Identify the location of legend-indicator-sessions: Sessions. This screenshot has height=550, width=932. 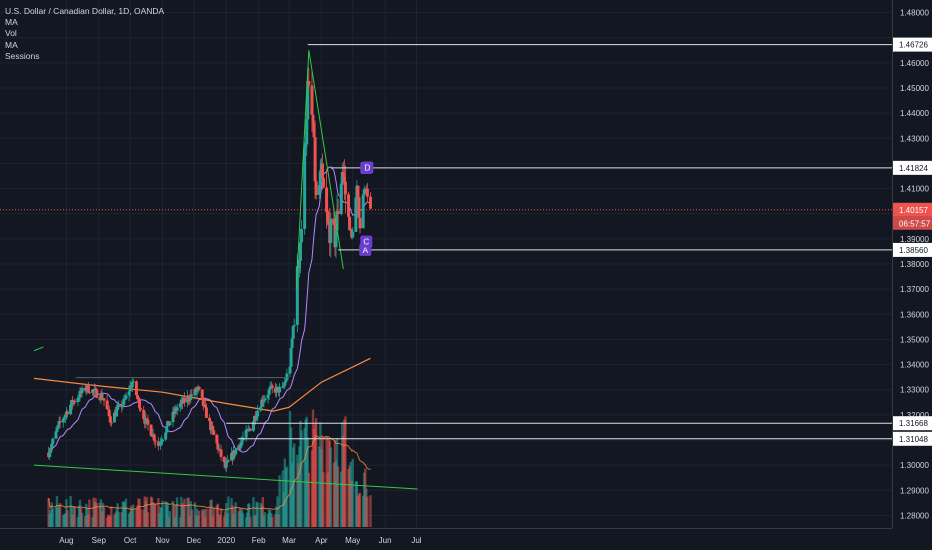
(22, 55).